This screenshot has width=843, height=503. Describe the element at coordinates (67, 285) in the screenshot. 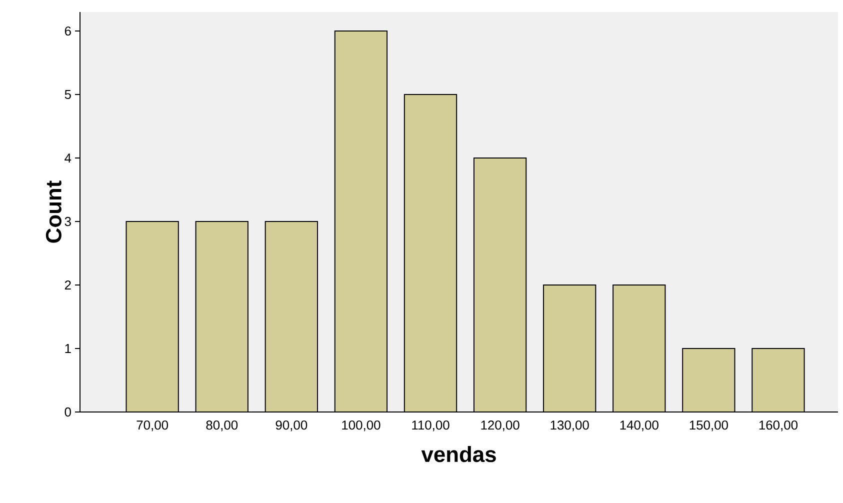

I see `y-tick-label: 2` at that location.